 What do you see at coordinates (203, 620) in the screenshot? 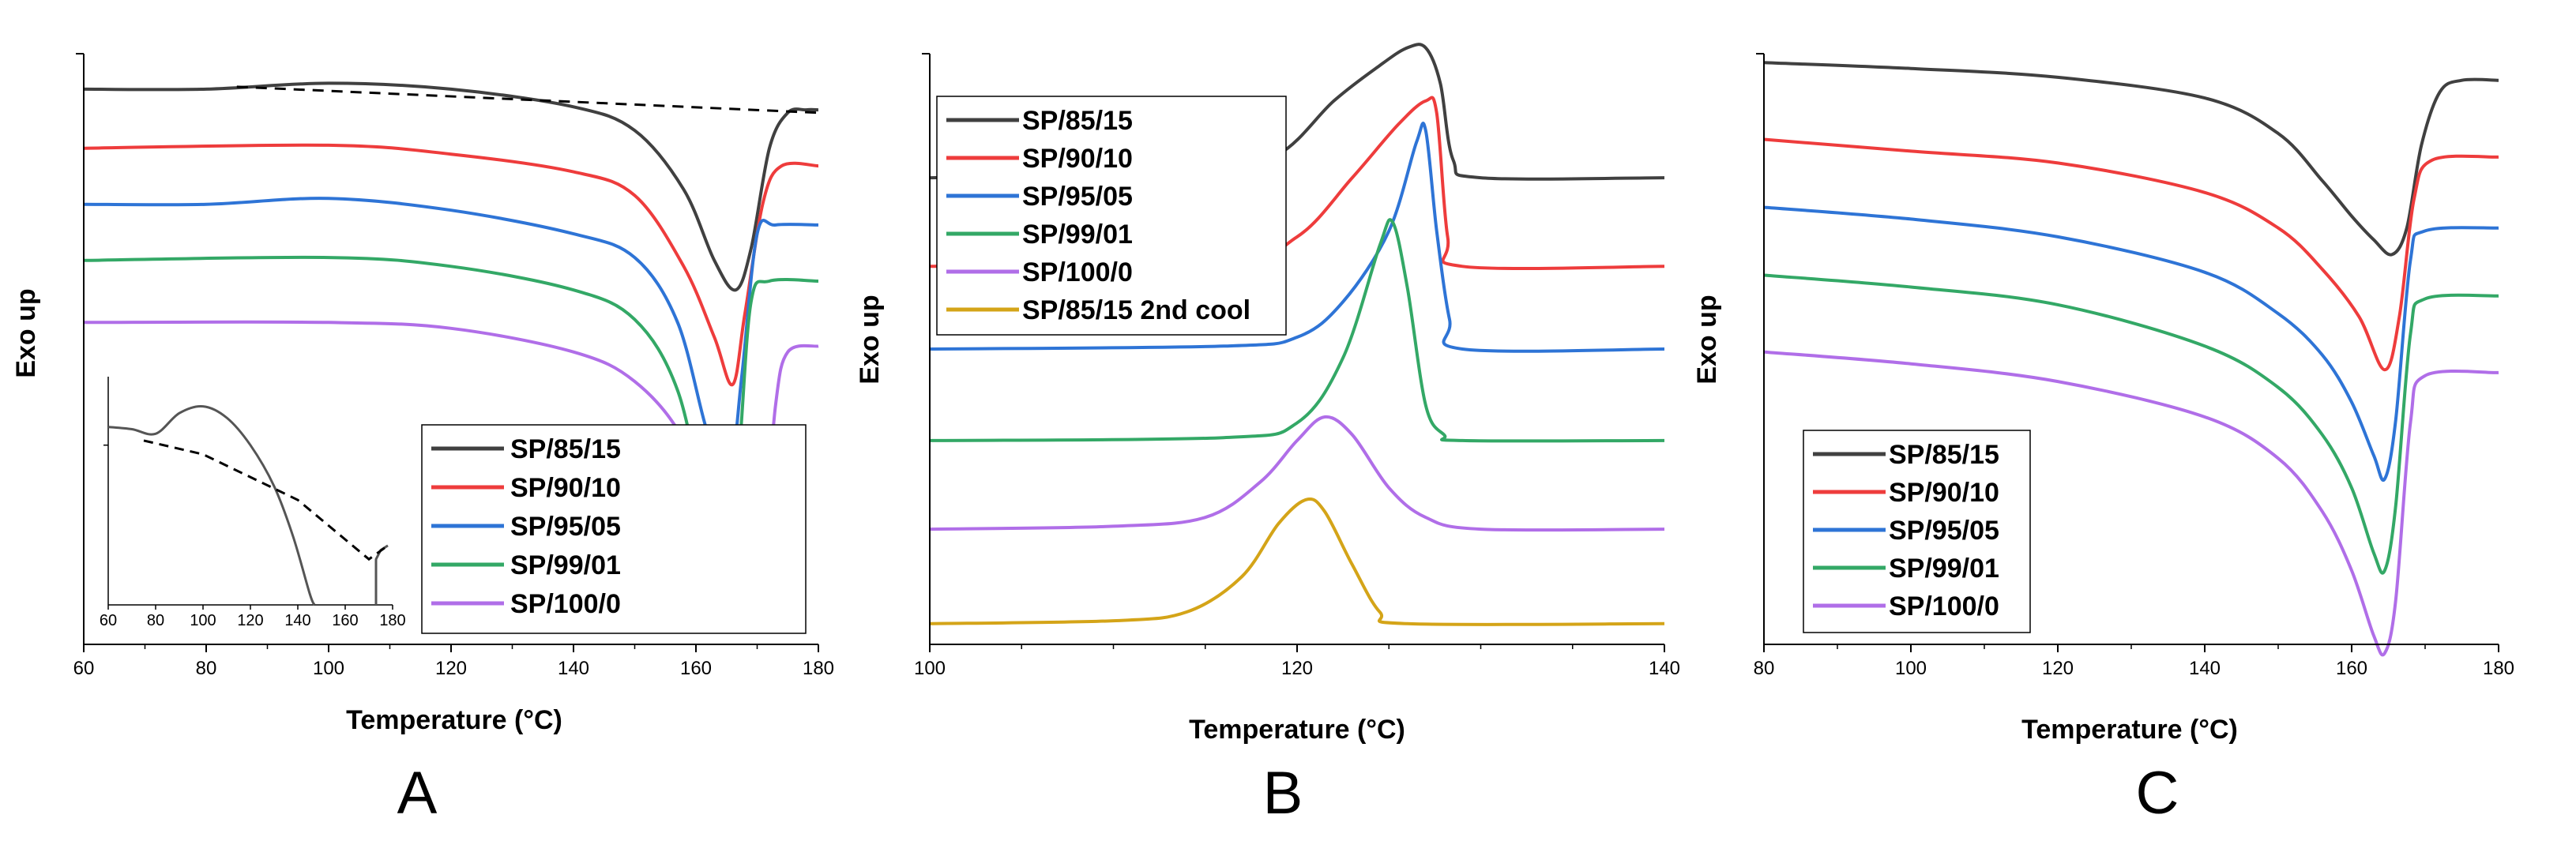
I see `inset-x-tick-label: 100` at bounding box center [203, 620].